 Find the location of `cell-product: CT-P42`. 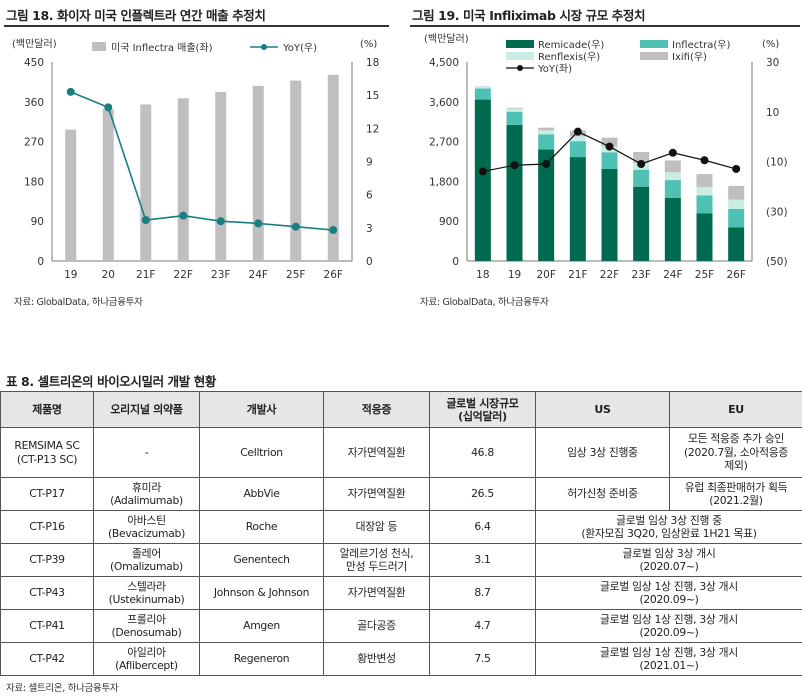

cell-product: CT-P42 is located at coordinates (47, 659).